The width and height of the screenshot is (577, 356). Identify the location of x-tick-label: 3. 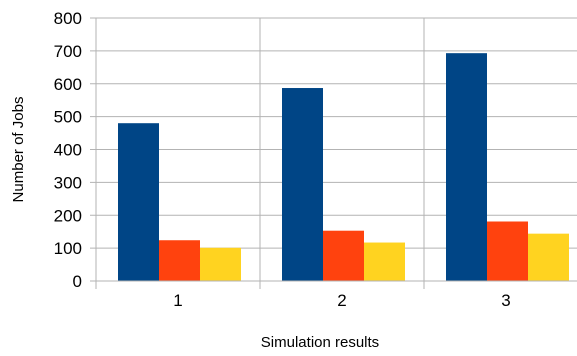
(505, 300).